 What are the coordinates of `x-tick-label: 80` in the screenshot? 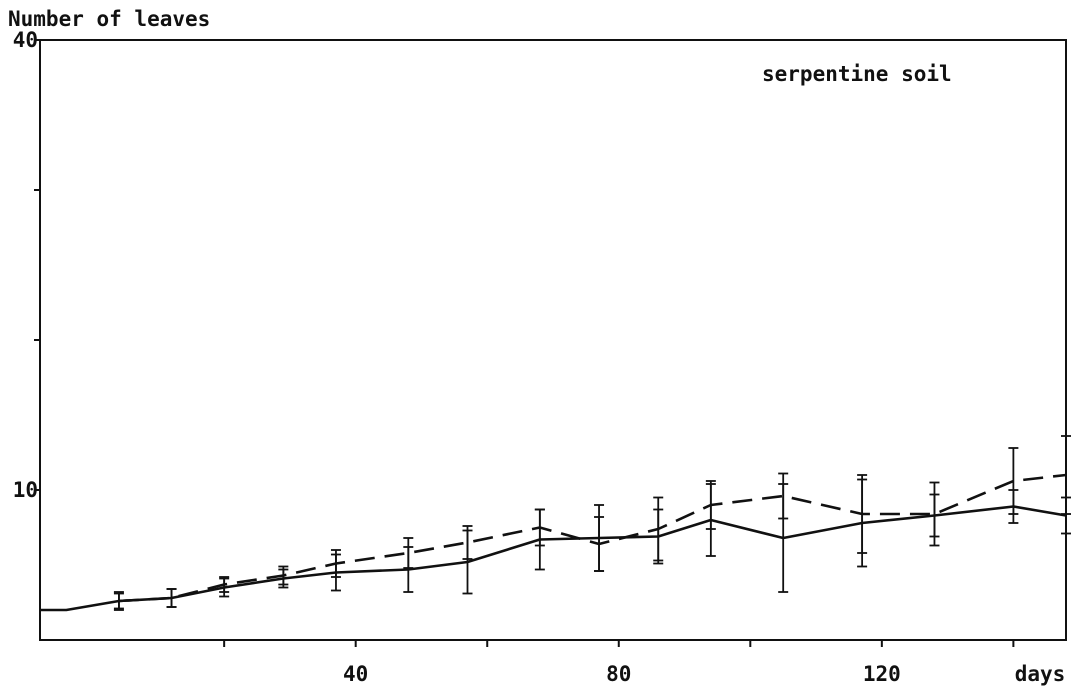 It's located at (618, 674).